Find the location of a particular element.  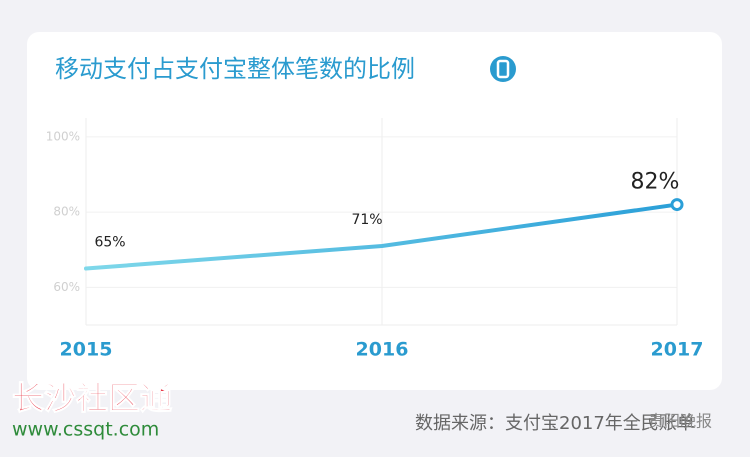

publisher: 贵阳晚报 is located at coordinates (680, 421).